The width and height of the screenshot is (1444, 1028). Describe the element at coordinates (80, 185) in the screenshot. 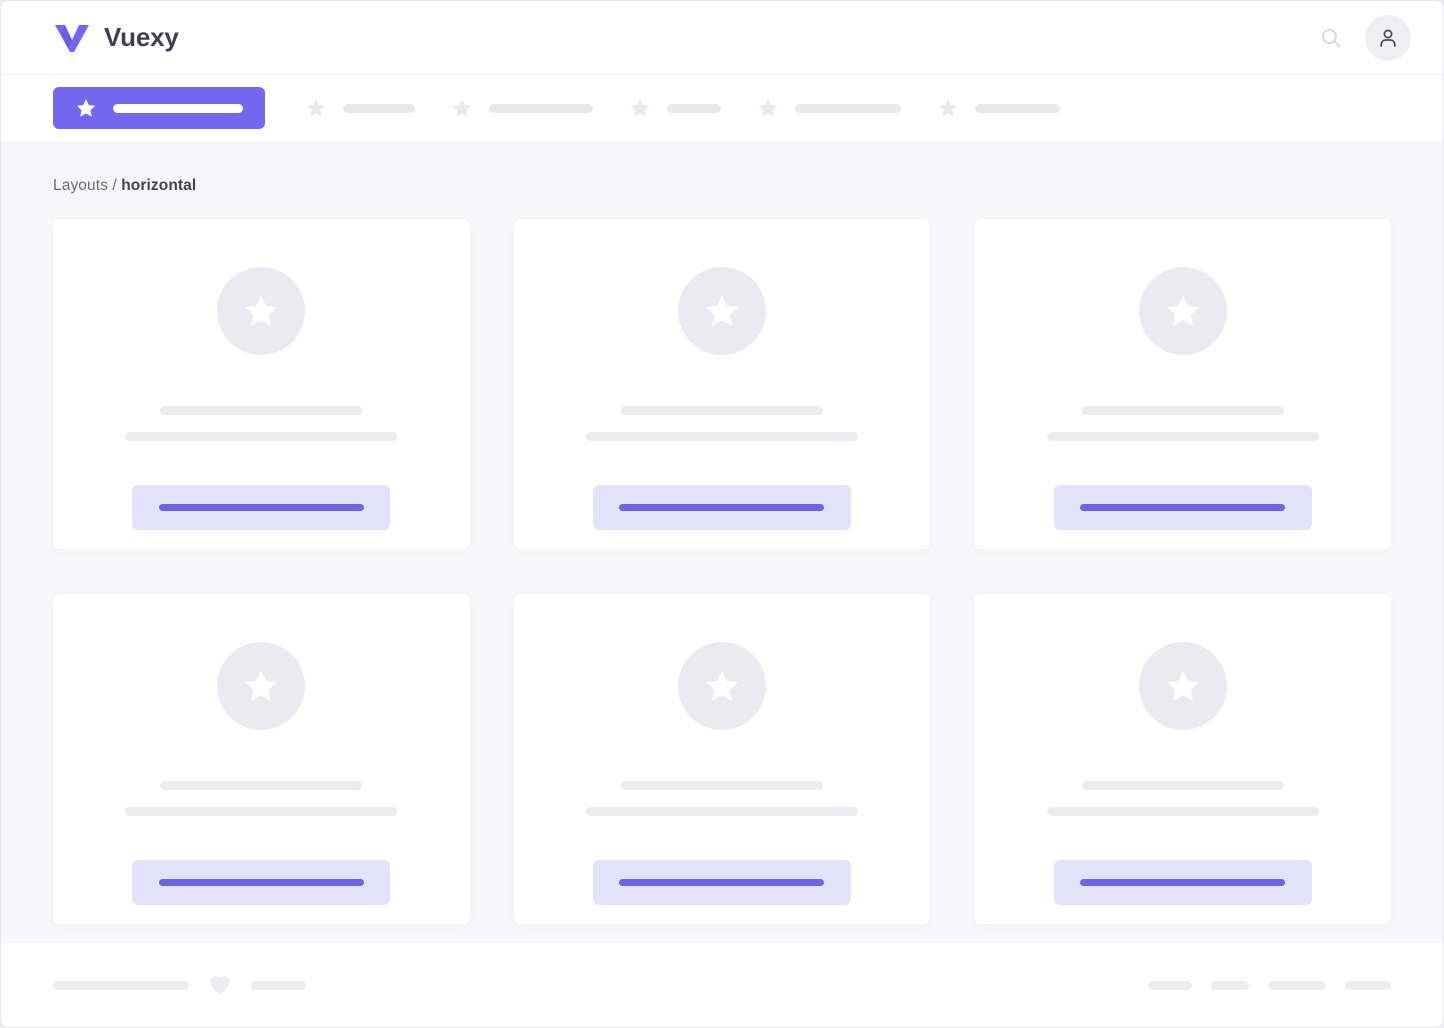

I see `breadcrumb-root: Layouts` at that location.